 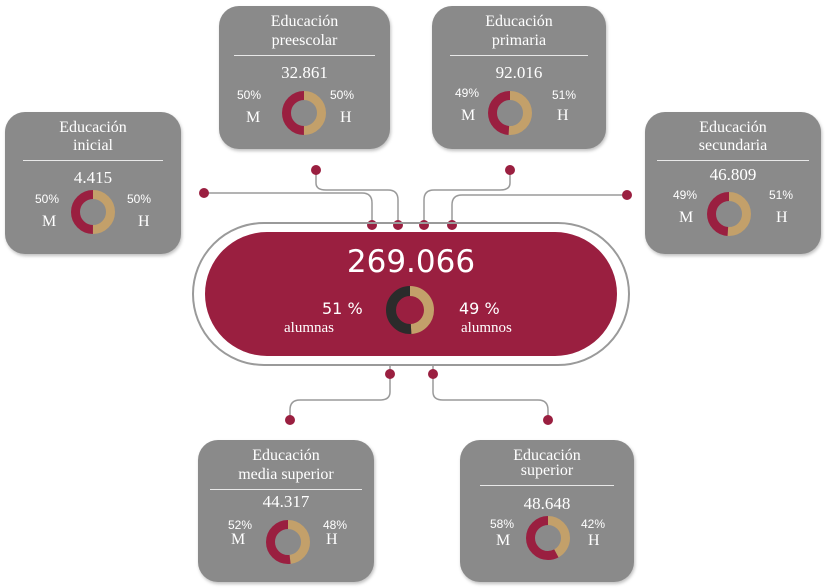 I want to click on connector-superior, so click(x=490, y=393).